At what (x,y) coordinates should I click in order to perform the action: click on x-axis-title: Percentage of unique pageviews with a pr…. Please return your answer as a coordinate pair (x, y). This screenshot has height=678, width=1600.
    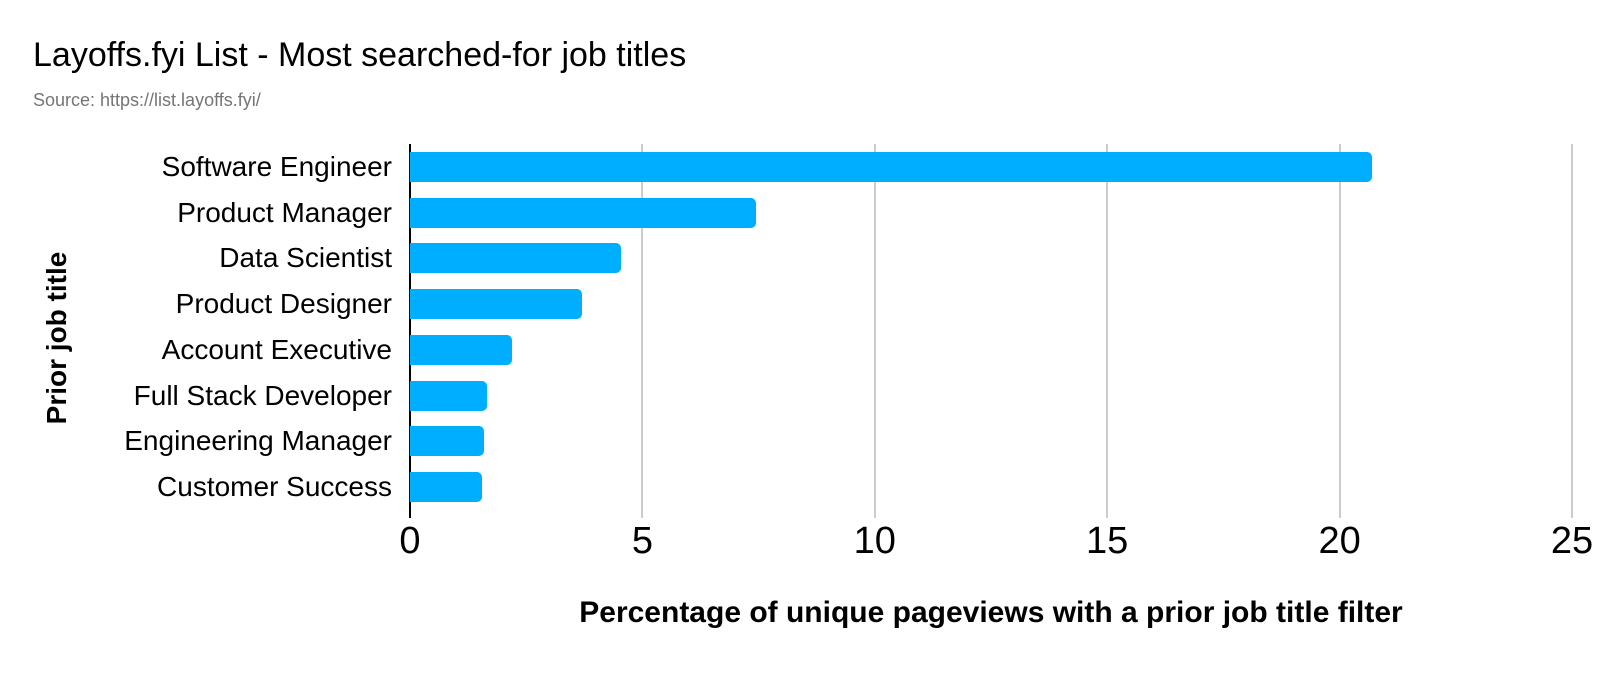
    Looking at the image, I should click on (991, 612).